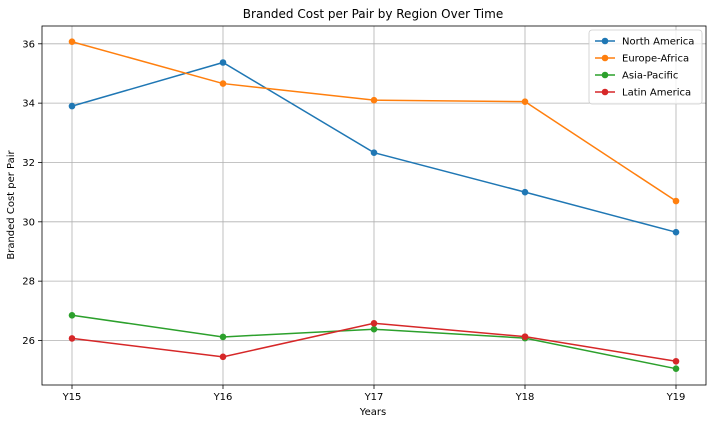  Describe the element at coordinates (676, 397) in the screenshot. I see `x-tick-label: Y19` at that location.